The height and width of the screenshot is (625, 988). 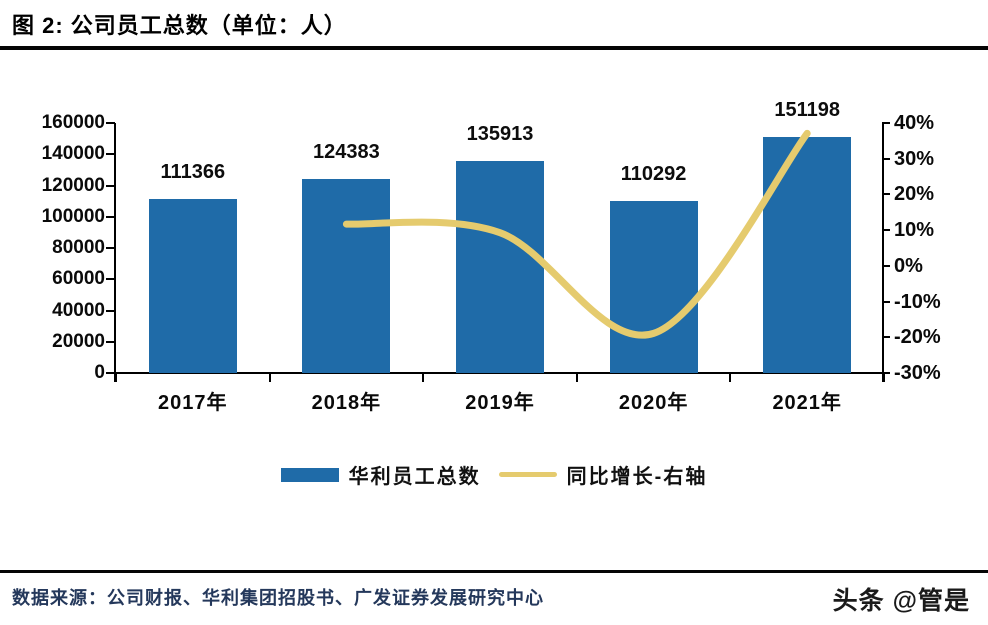 What do you see at coordinates (73, 154) in the screenshot?
I see `left-axis-tick-label: 140000` at bounding box center [73, 154].